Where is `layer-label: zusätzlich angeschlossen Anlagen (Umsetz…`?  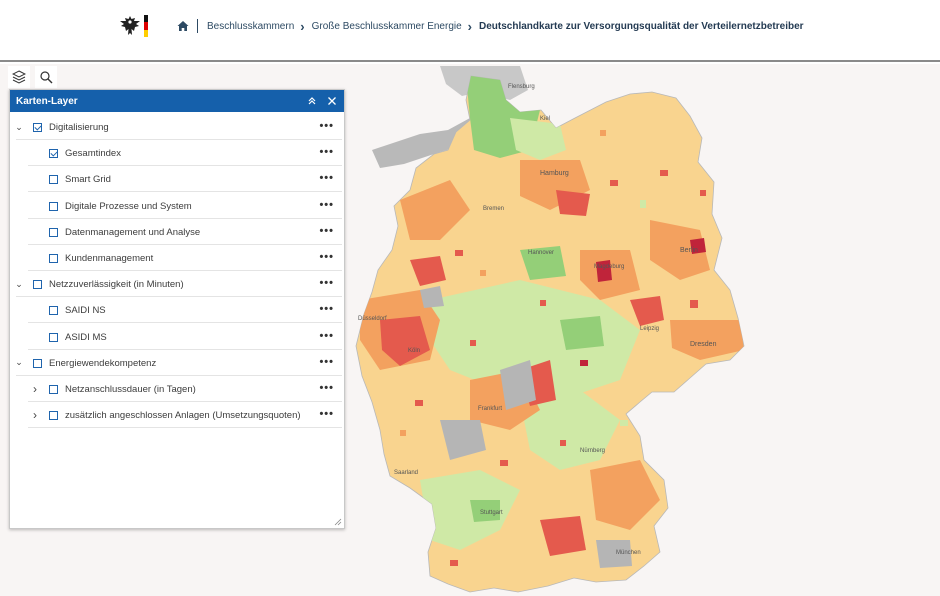
layer-label: zusätzlich angeschlossen Anlagen (Umsetz… is located at coordinates (183, 416).